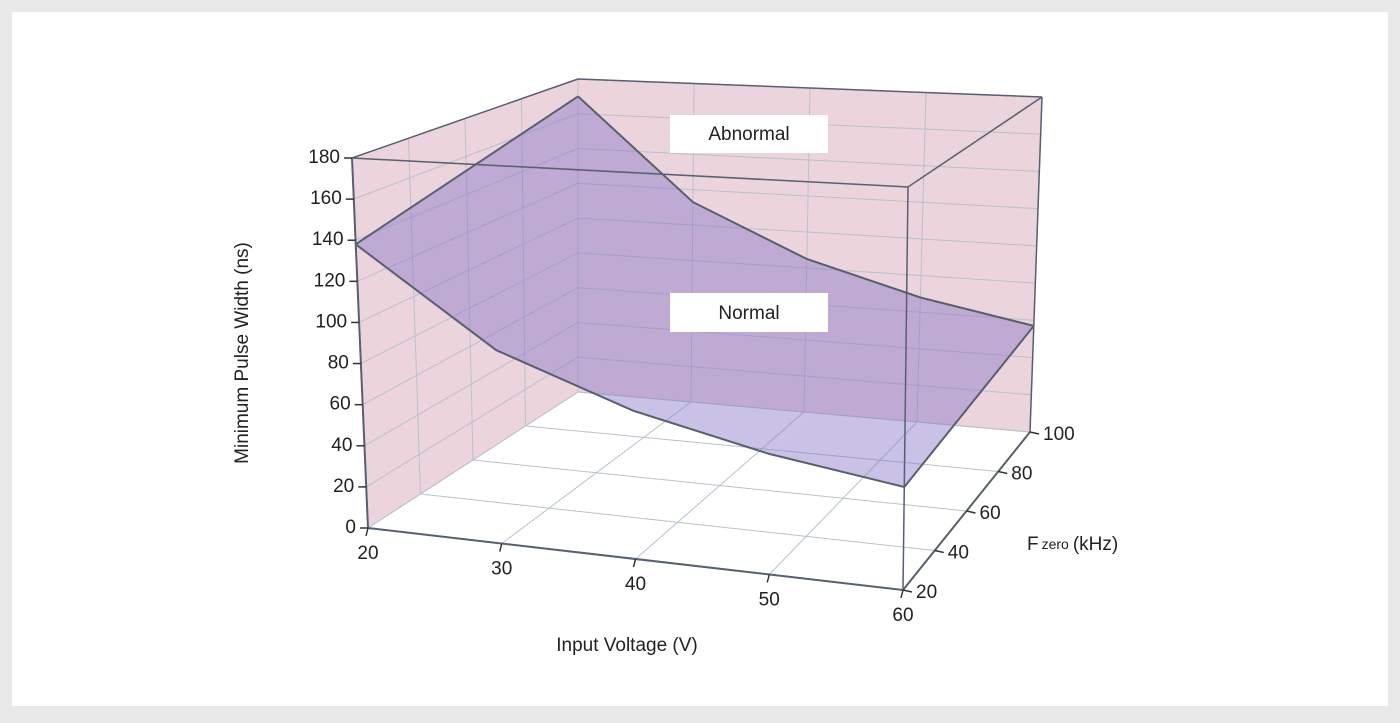 This screenshot has height=723, width=1400. I want to click on annotation: Normal, so click(748, 313).